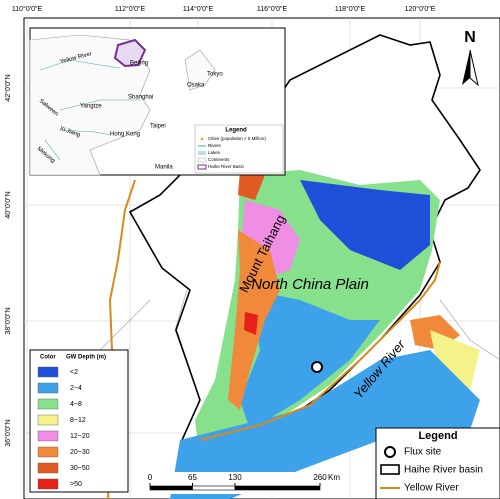 This screenshot has height=499, width=500. Describe the element at coordinates (63, 428) in the screenshot. I see `map-shape: <2 2~4 4~8 8~12 12~20 20~30 30~50 >50` at that location.